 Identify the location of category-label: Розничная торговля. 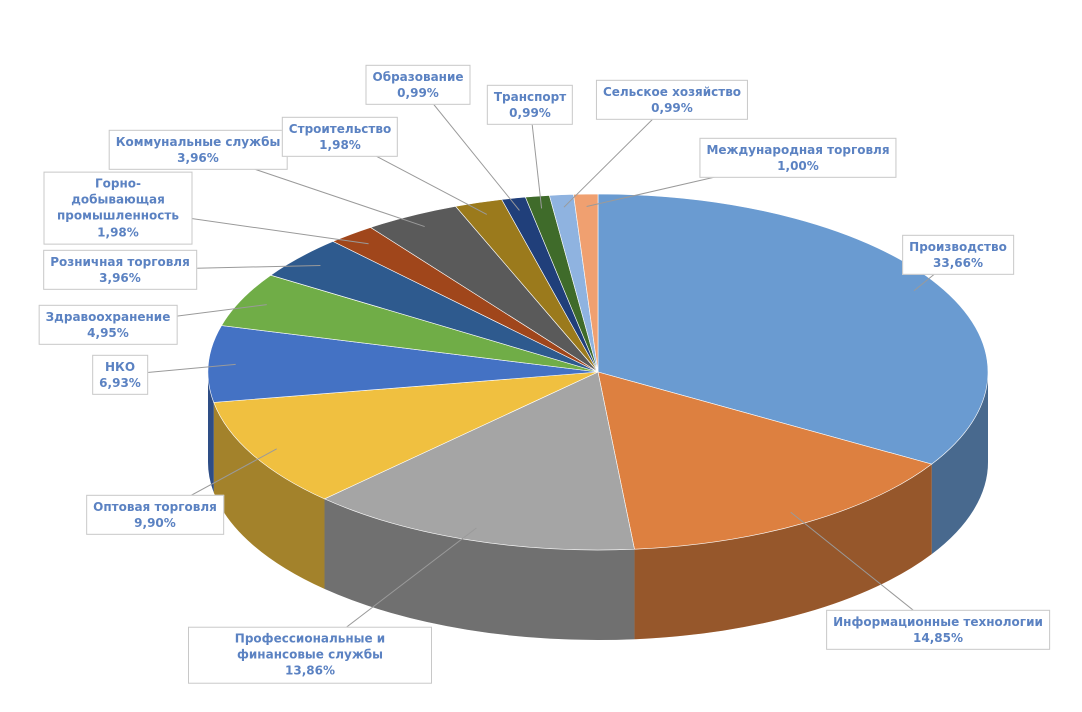
(120, 261).